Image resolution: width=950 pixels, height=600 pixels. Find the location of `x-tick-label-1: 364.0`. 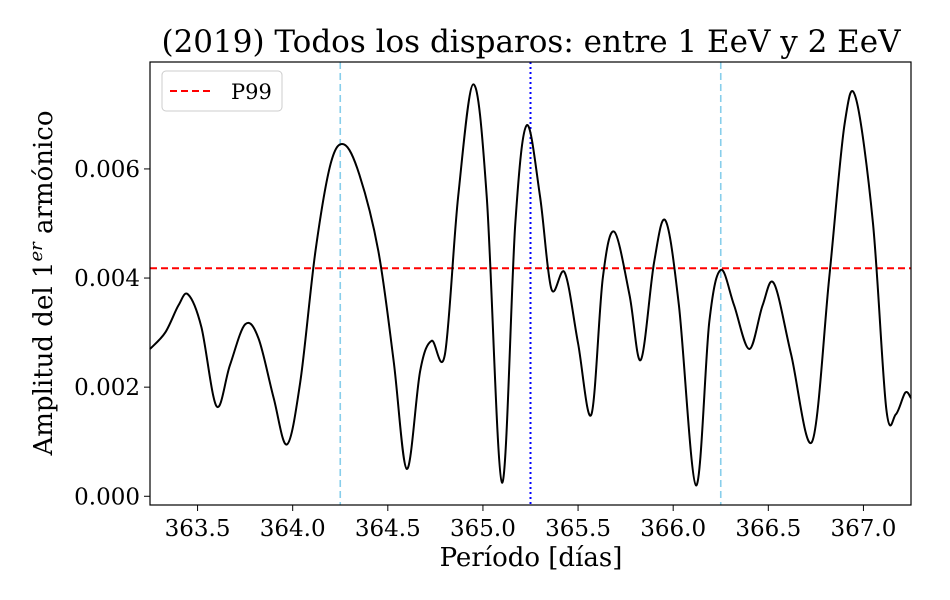

x-tick-label-1: 364.0 is located at coordinates (293, 529).